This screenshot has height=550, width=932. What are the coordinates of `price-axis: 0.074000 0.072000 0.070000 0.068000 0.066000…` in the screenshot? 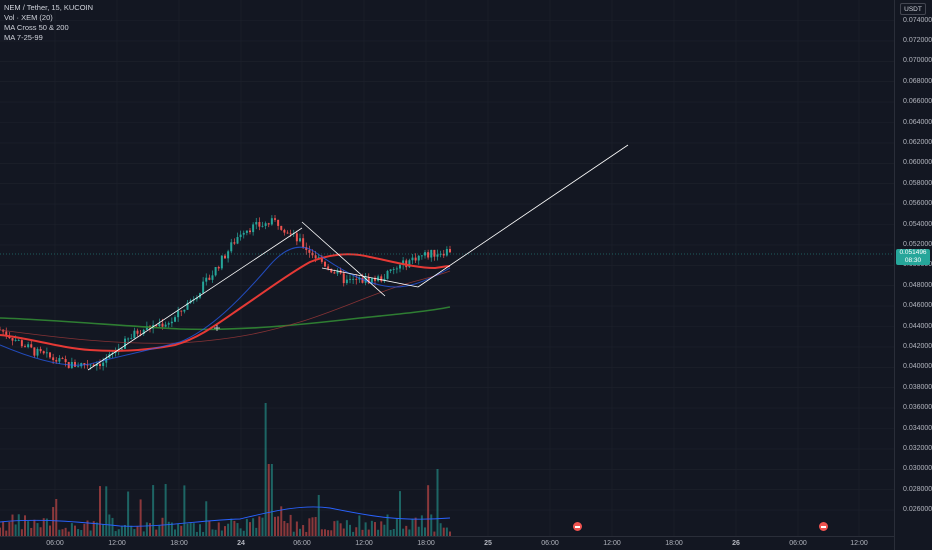 It's located at (913, 275).